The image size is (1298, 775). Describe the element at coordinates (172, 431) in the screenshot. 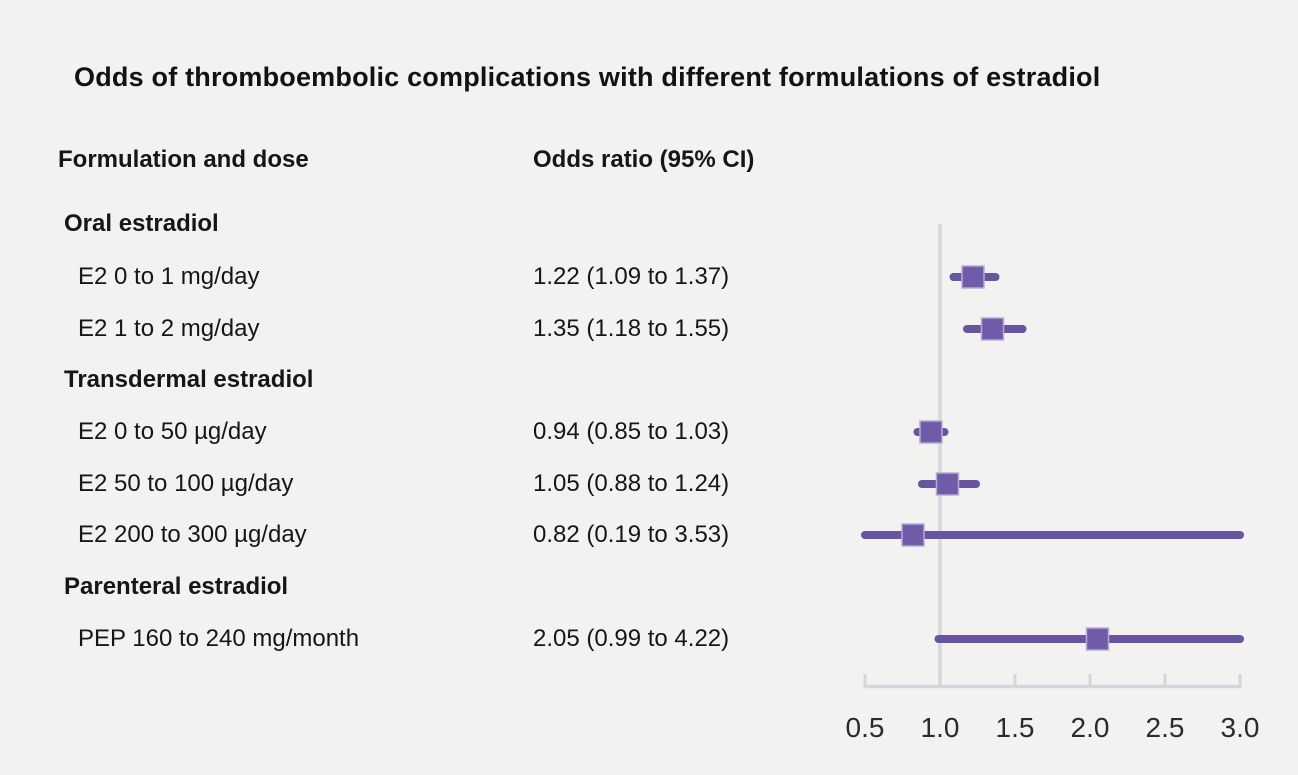

I see `row-label: E2 0 to 50 µg/day` at that location.